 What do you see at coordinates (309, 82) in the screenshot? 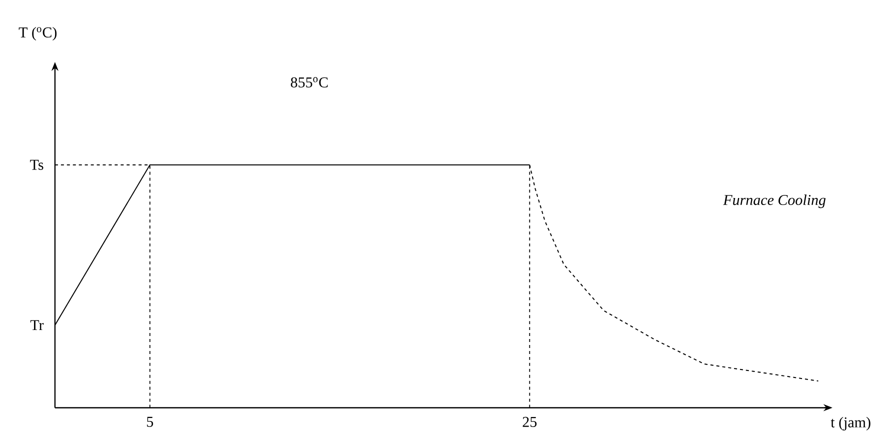
I see `text: 855$^{o}$C` at bounding box center [309, 82].